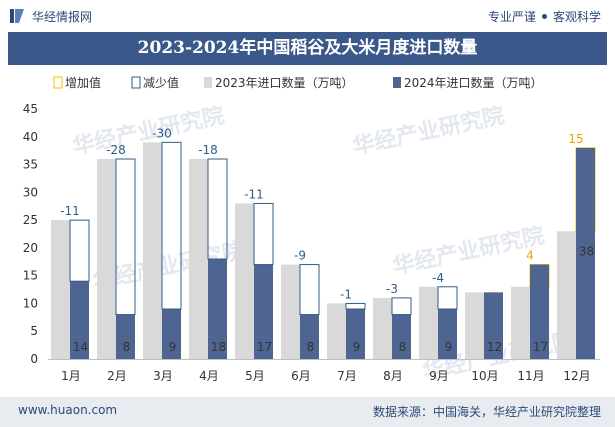 The image size is (615, 427). What do you see at coordinates (162, 133) in the screenshot?
I see `change-label: -30` at bounding box center [162, 133].